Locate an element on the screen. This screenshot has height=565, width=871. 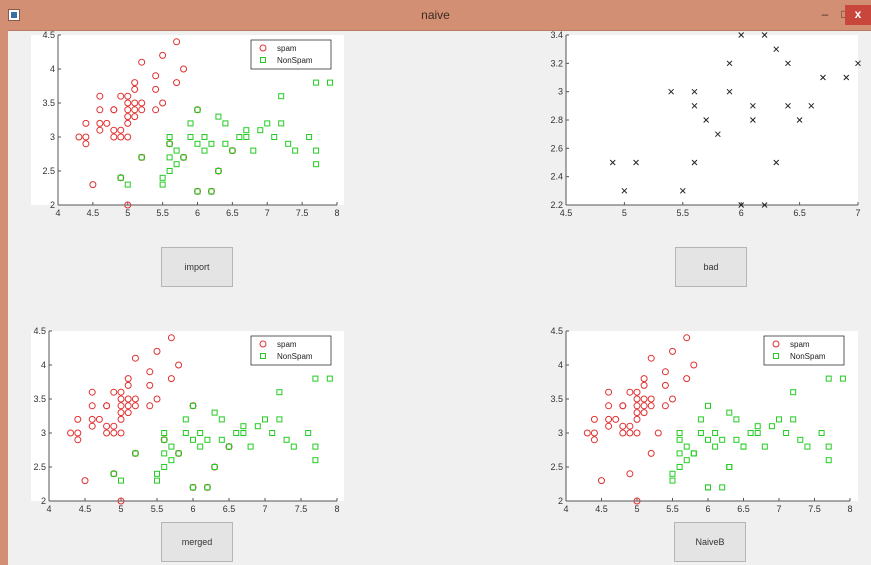
import-x-tick-label: 4 is located at coordinates (57, 213).